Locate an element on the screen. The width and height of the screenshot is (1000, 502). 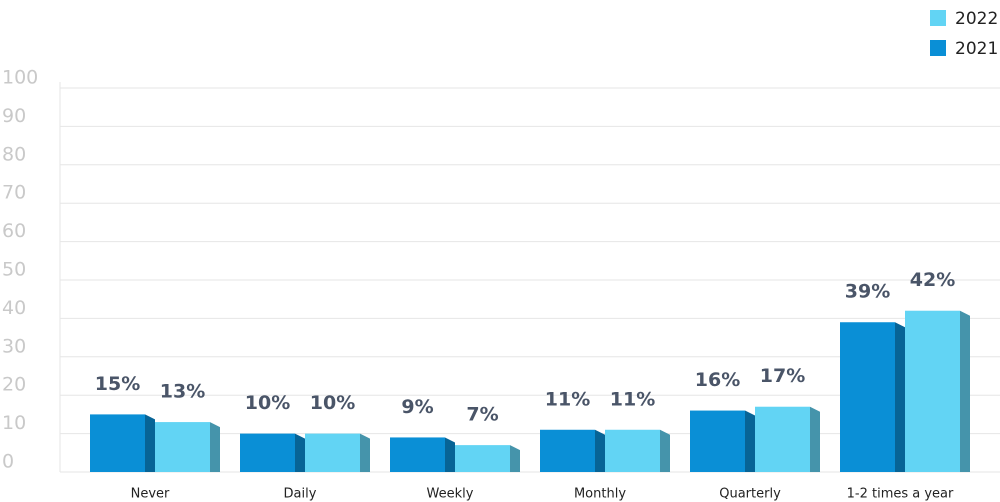
y-tick-label: 40 is located at coordinates (14, 308).